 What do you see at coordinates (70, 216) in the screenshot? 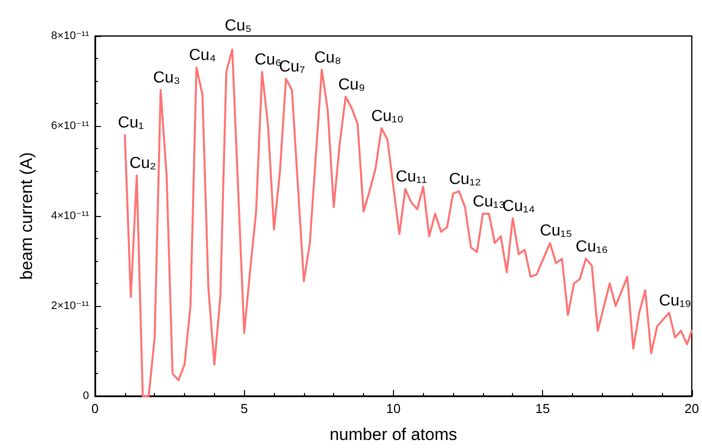
I see `y-tick-label: 4×10⁻¹¹` at bounding box center [70, 216].